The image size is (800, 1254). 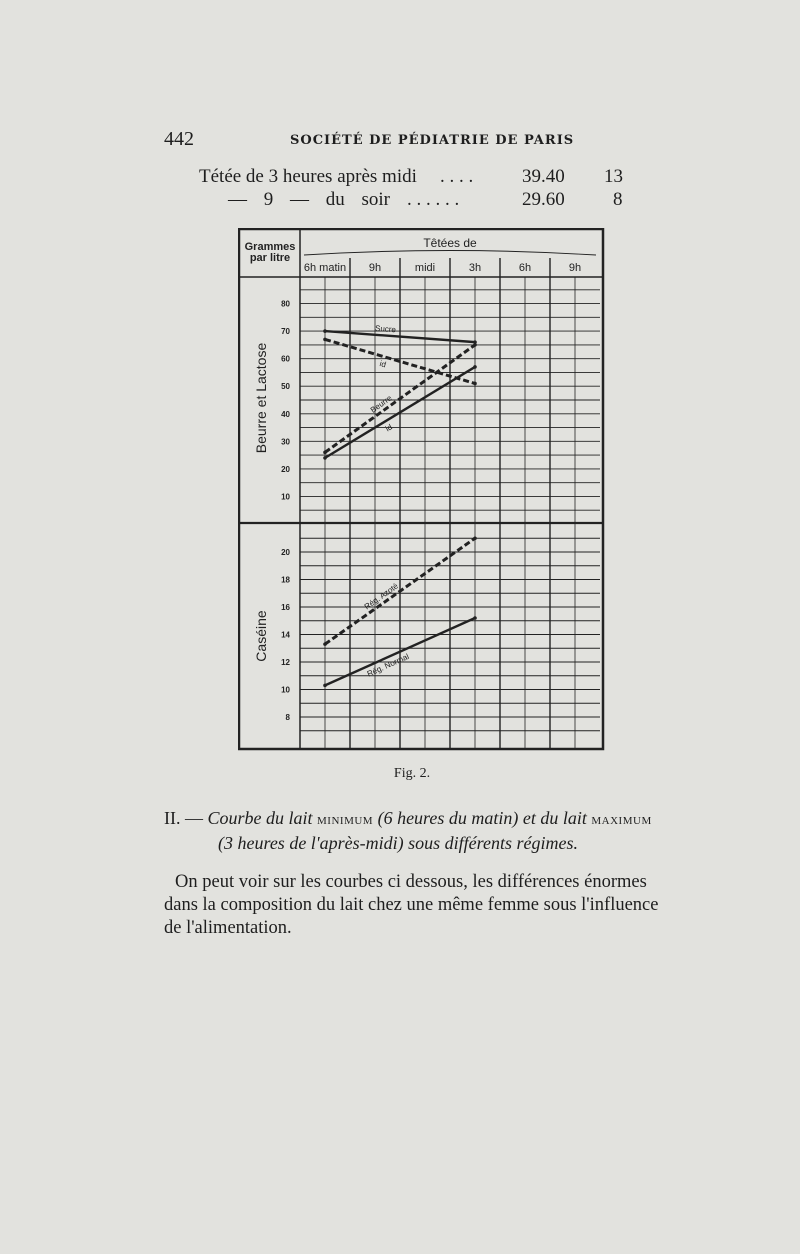 What do you see at coordinates (285, 331) in the screenshot?
I see `y-tick-label: 70` at bounding box center [285, 331].